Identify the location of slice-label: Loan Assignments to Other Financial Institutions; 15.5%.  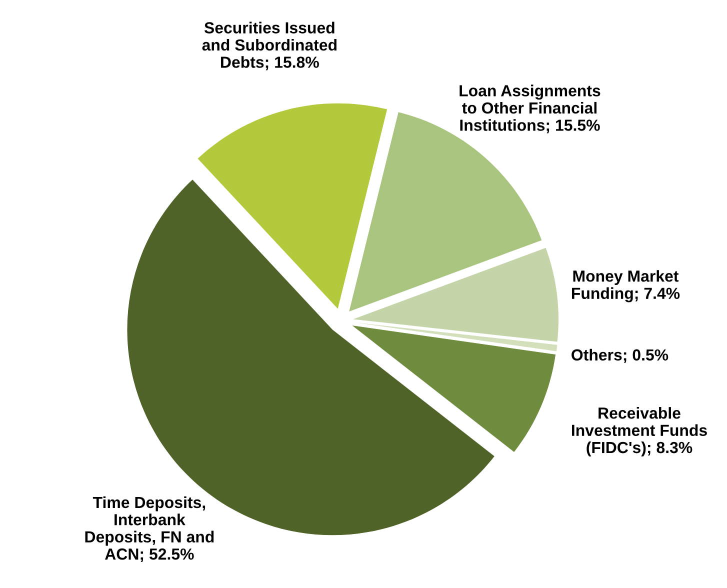
(530, 109).